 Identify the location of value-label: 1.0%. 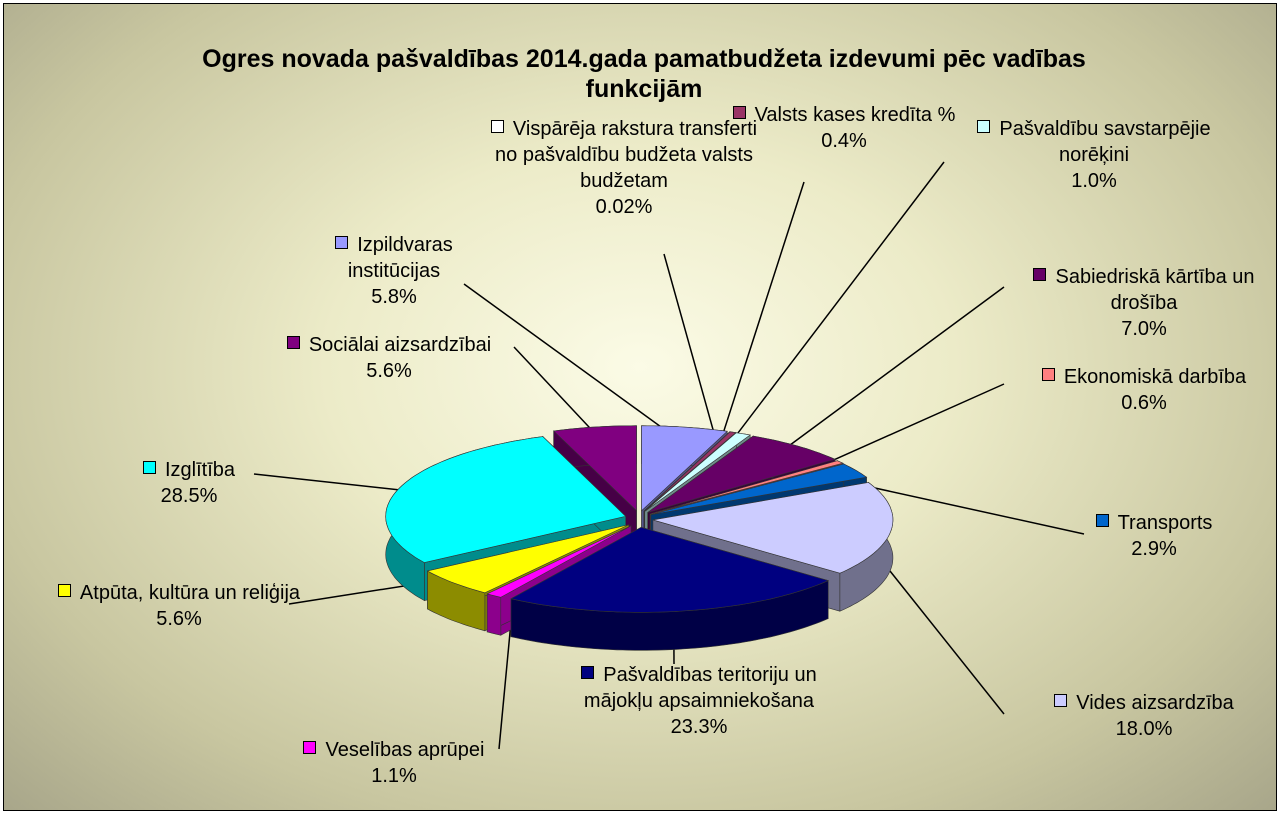
(1094, 181).